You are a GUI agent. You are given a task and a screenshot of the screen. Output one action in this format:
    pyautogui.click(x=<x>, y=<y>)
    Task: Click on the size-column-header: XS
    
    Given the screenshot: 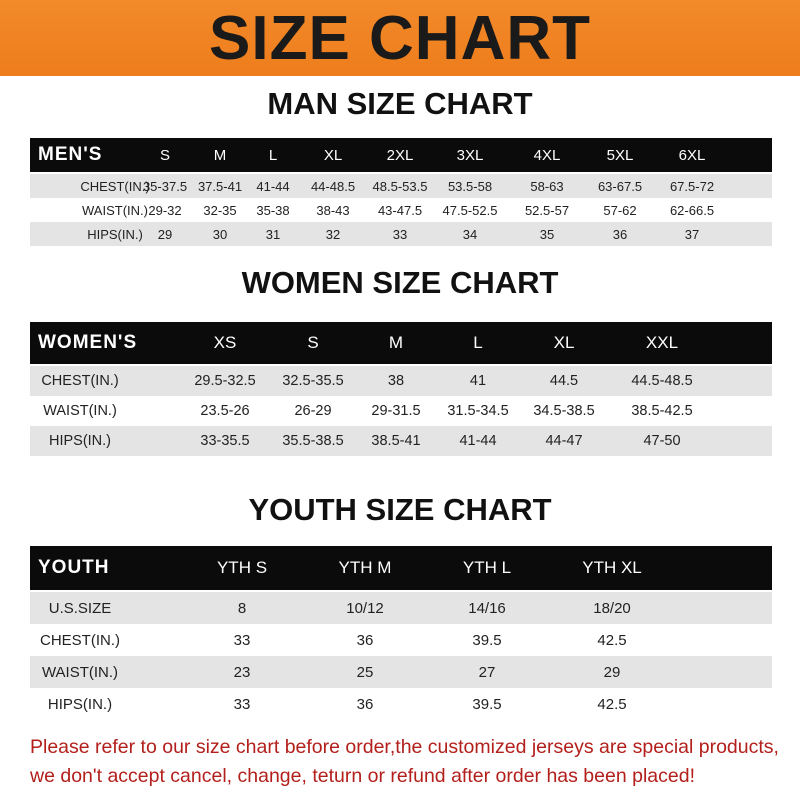 What is the action you would take?
    pyautogui.click(x=225, y=342)
    